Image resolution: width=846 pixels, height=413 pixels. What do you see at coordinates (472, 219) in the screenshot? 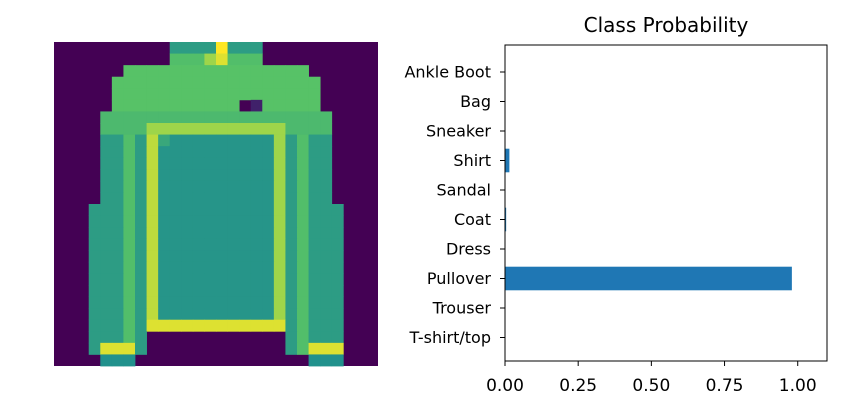
I see `y-tick-label: Coat` at bounding box center [472, 219].